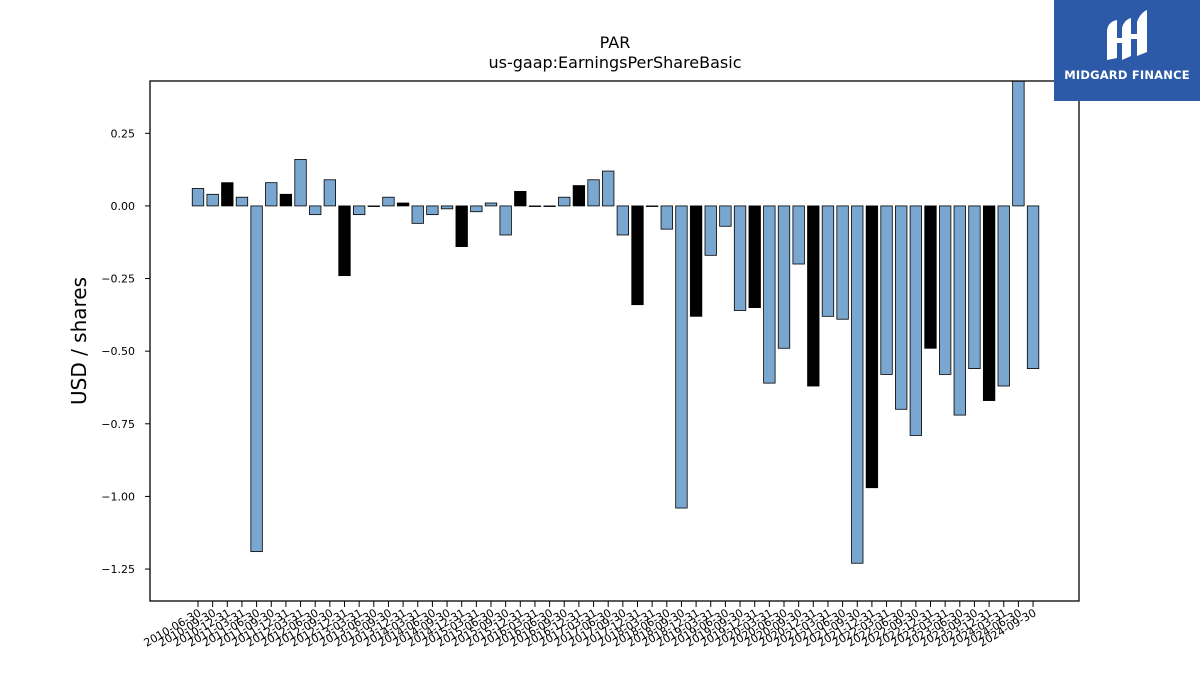 This screenshot has width=1200, height=675. I want to click on chart-title: PAR, so click(615, 42).